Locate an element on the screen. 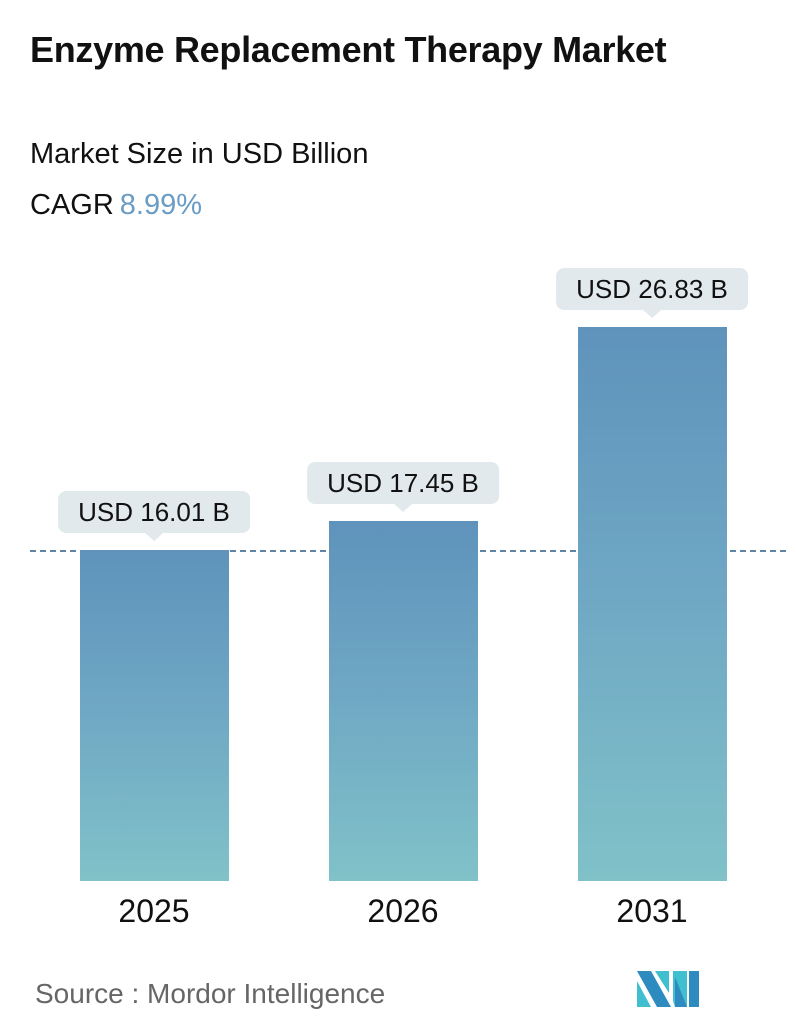 Image resolution: width=796 pixels, height=1034 pixels. x-tick-2025: 2025 is located at coordinates (154, 911).